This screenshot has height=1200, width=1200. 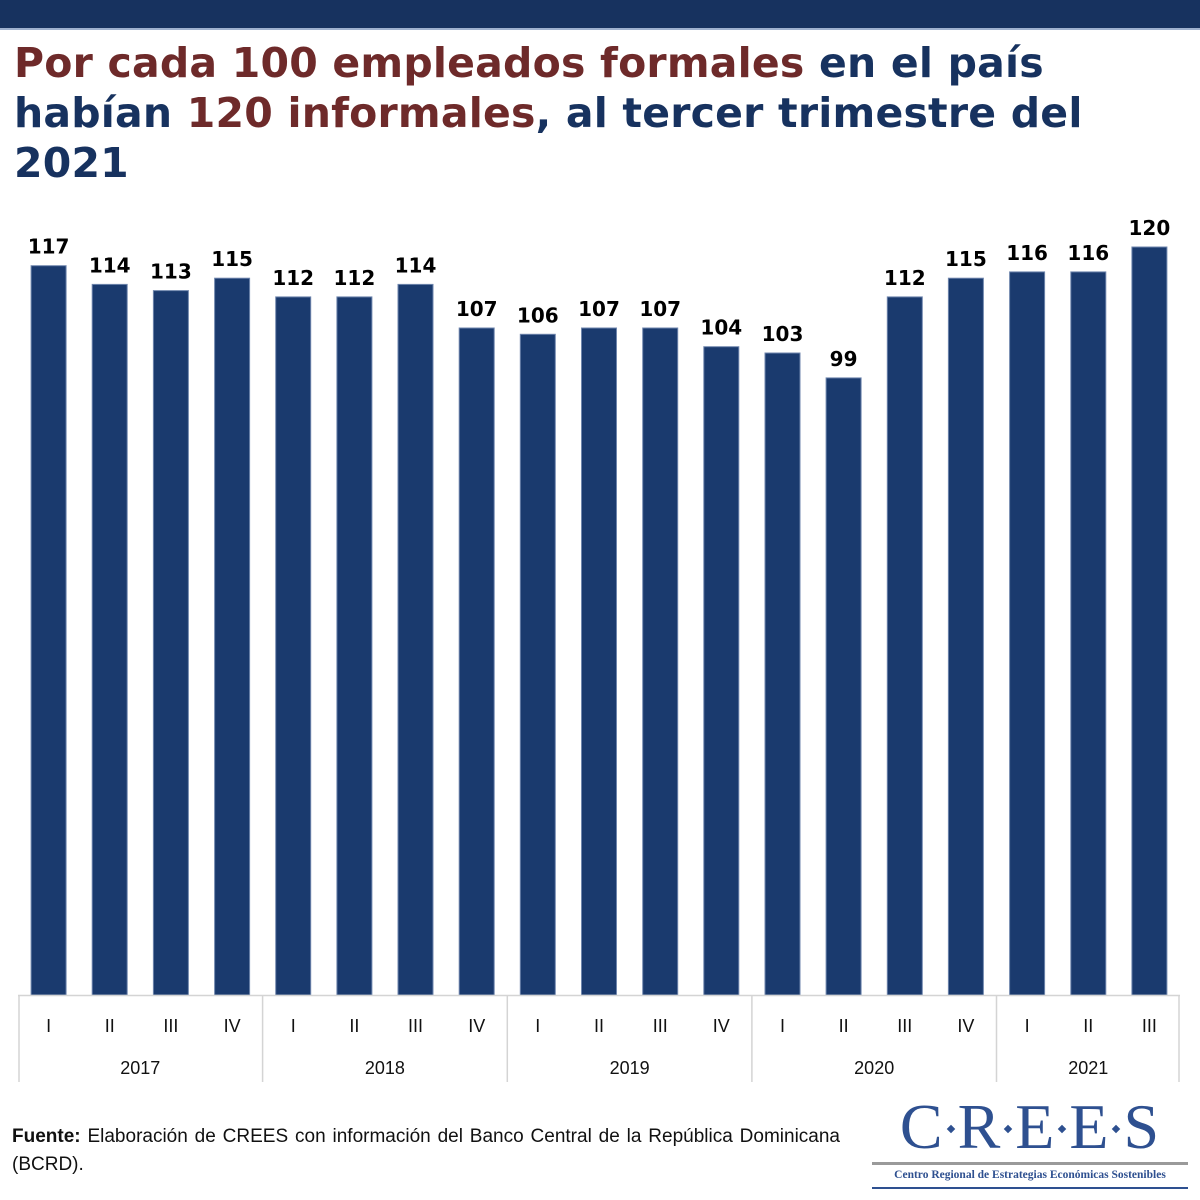 What do you see at coordinates (844, 359) in the screenshot?
I see `data-label: 99` at bounding box center [844, 359].